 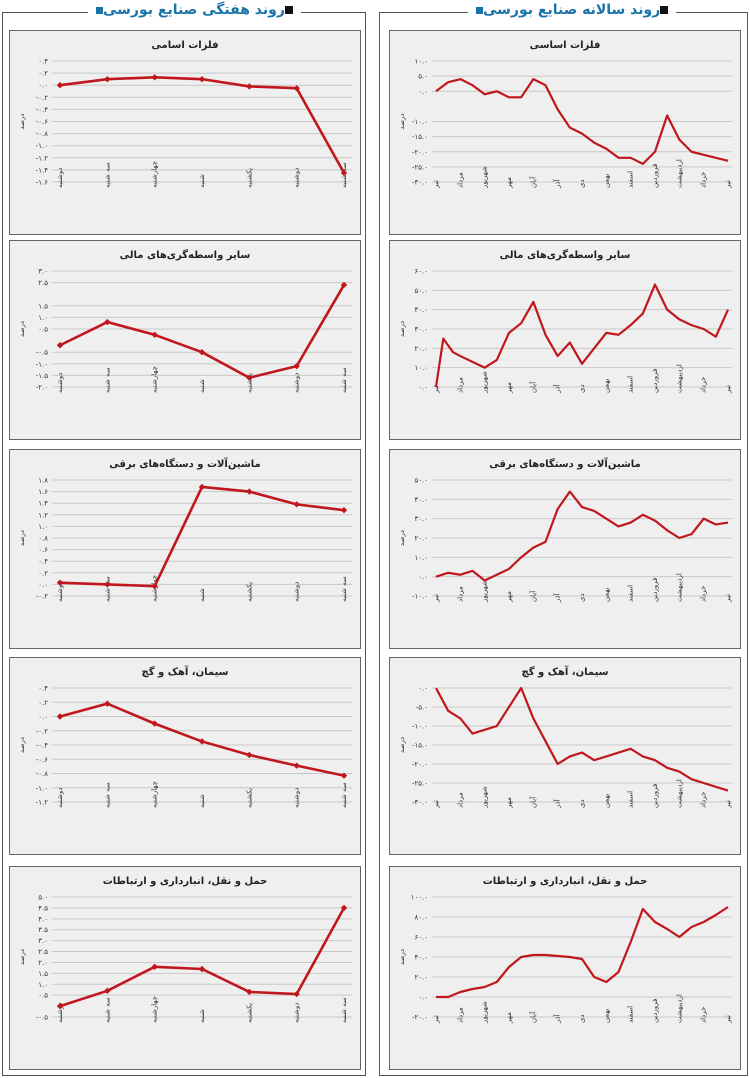 What do you see at coordinates (420, 746) in the screenshot?
I see `y-tick-label: -۱۵.۰` at bounding box center [420, 746].